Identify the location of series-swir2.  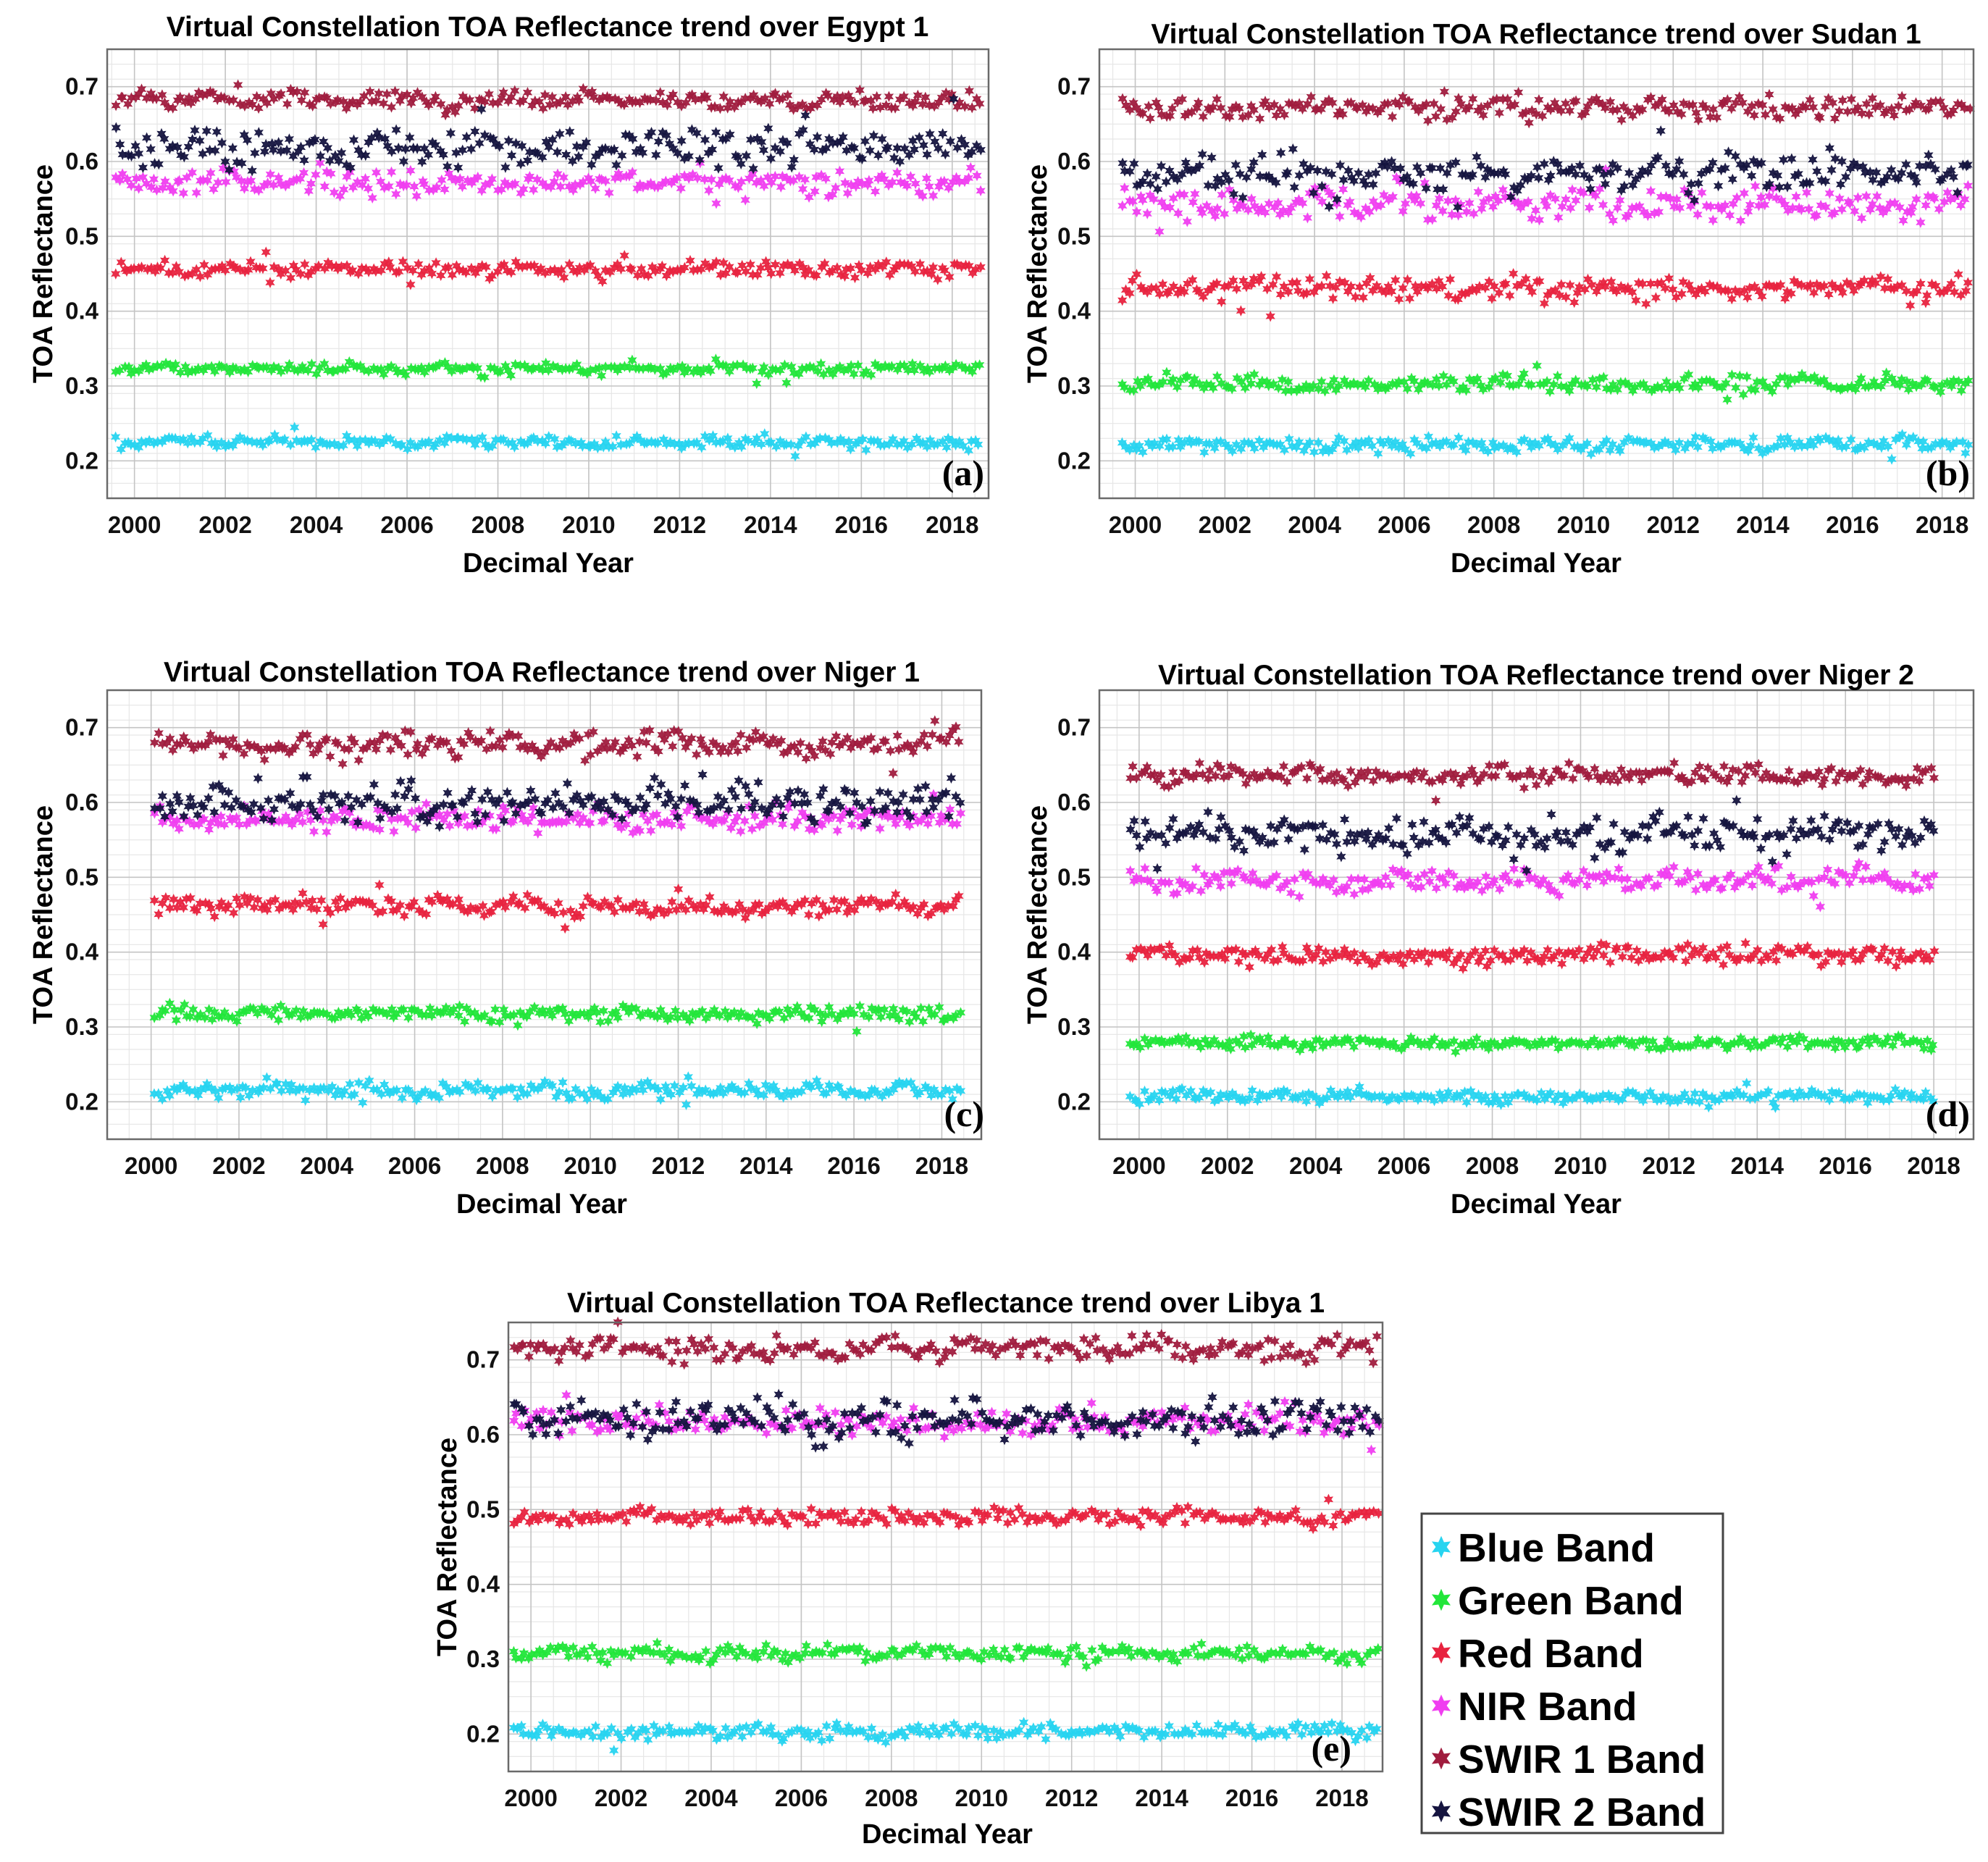
(548, 135).